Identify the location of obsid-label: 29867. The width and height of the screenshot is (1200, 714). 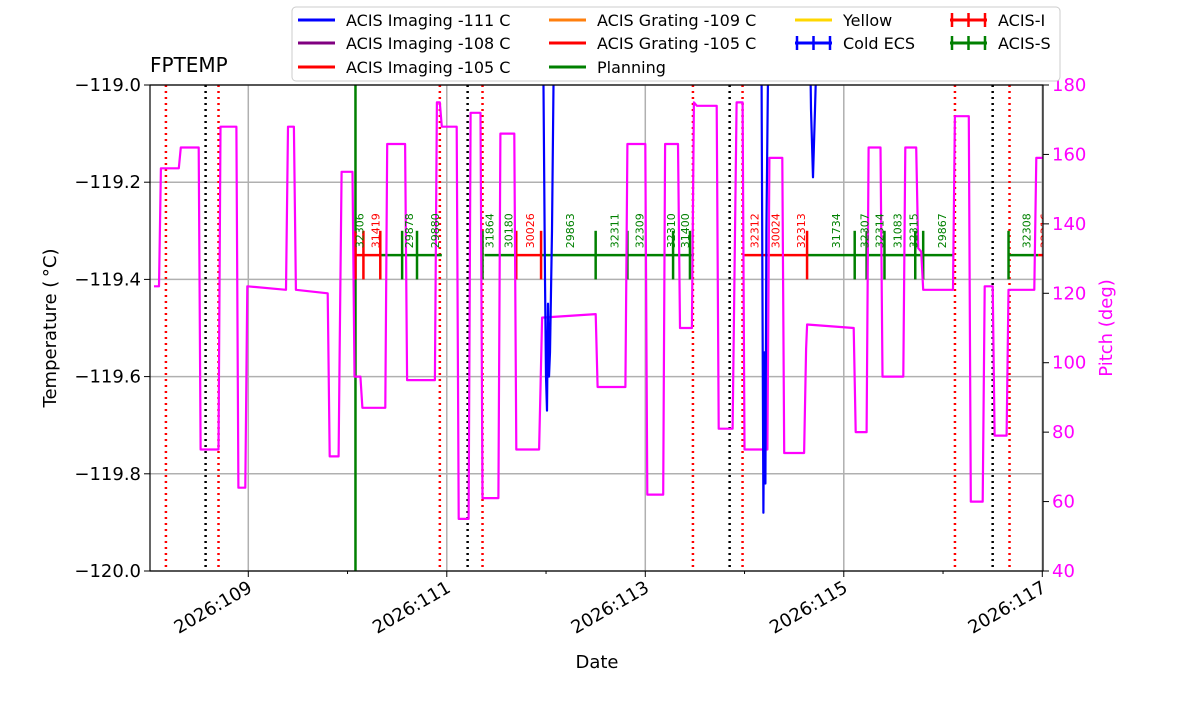
(942, 230).